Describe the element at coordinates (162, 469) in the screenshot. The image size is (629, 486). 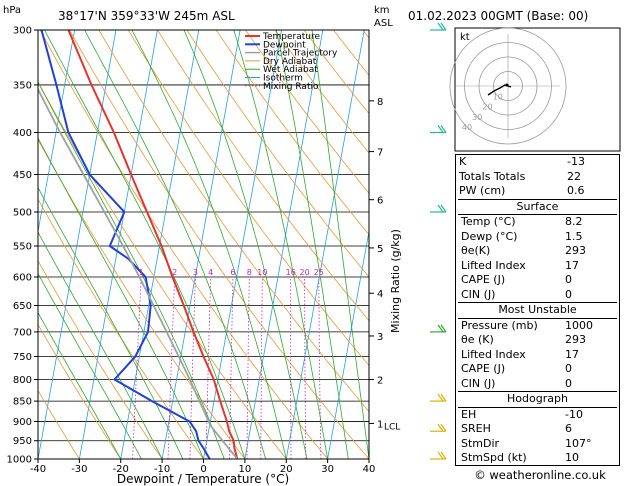
I see `temp-tick-label: -10` at that location.